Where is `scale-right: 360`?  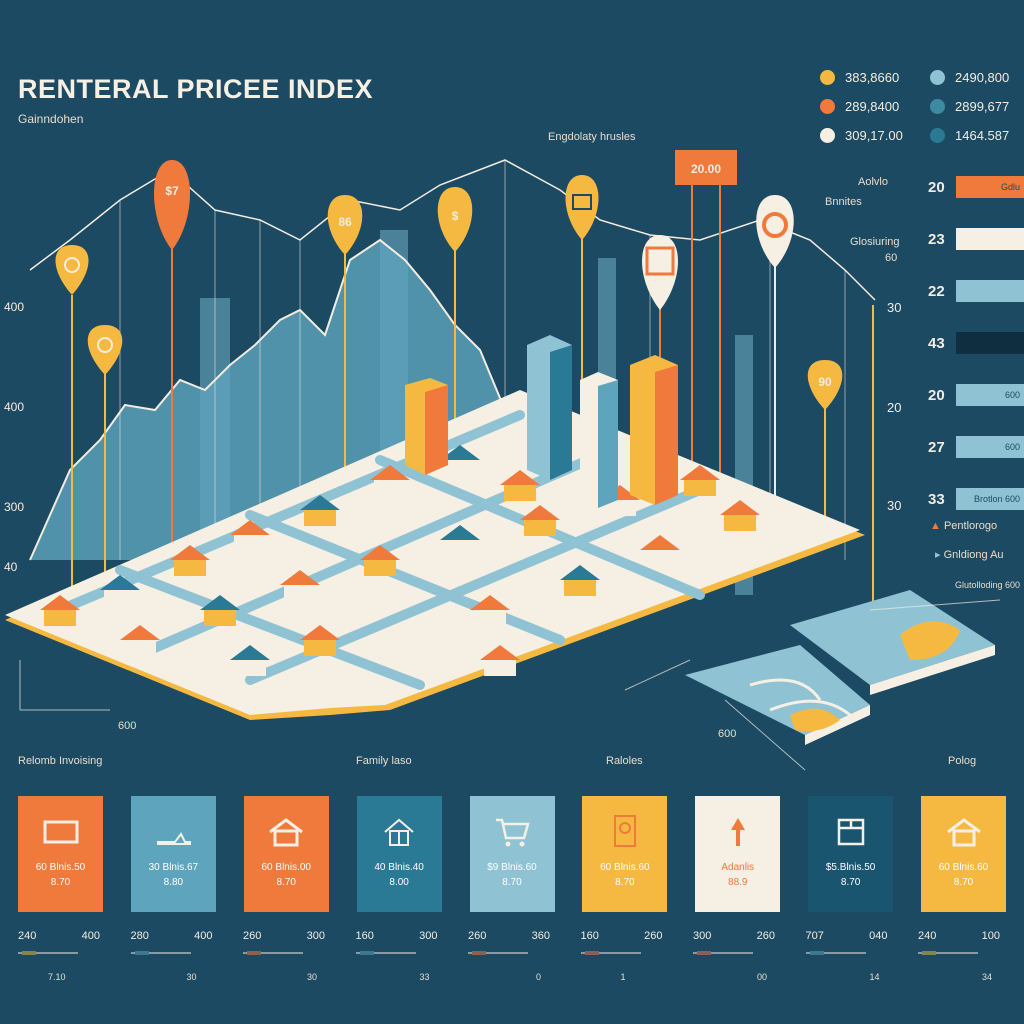
scale-right: 360 is located at coordinates (540, 936).